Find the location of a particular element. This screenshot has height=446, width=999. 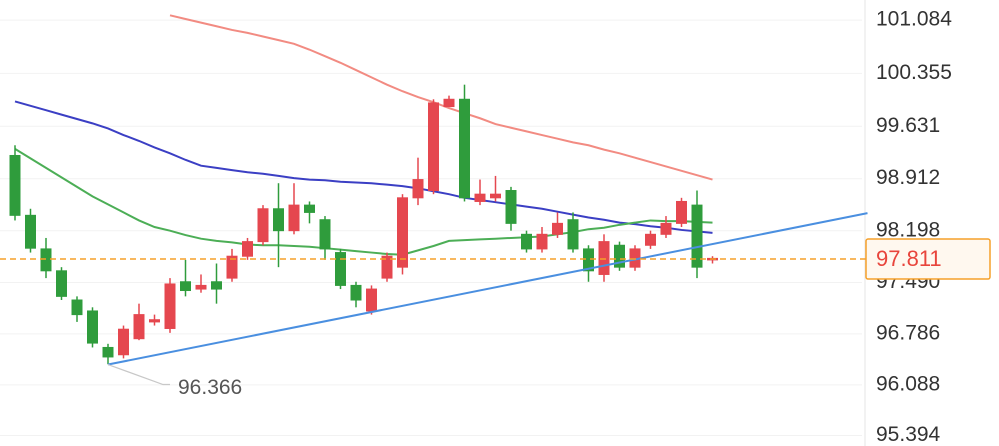

y-tick-label: 98.198 is located at coordinates (908, 229).